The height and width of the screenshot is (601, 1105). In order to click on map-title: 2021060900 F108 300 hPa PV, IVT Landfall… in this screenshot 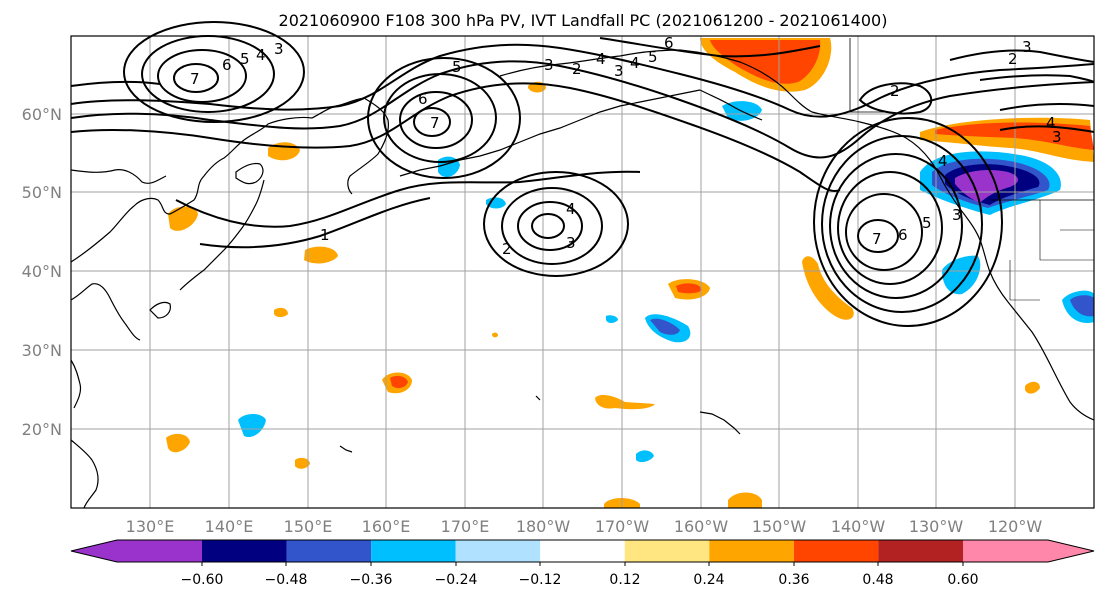, I will do `click(583, 20)`.